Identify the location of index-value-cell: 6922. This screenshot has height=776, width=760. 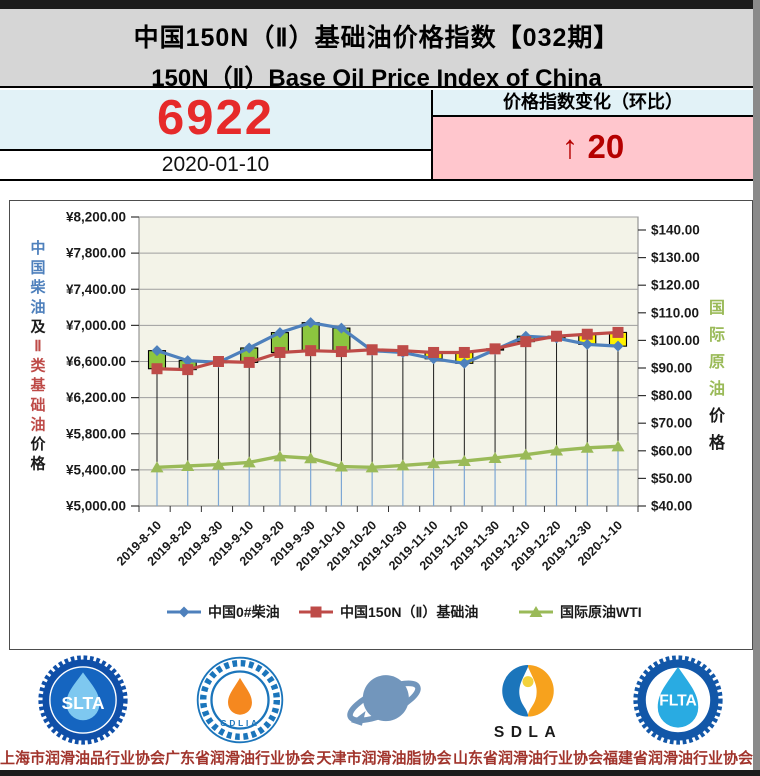
(215, 120).